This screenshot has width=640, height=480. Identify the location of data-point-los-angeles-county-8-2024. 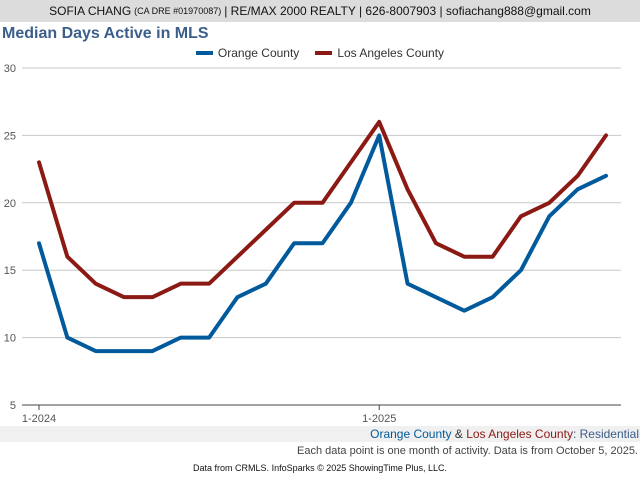
(237, 257).